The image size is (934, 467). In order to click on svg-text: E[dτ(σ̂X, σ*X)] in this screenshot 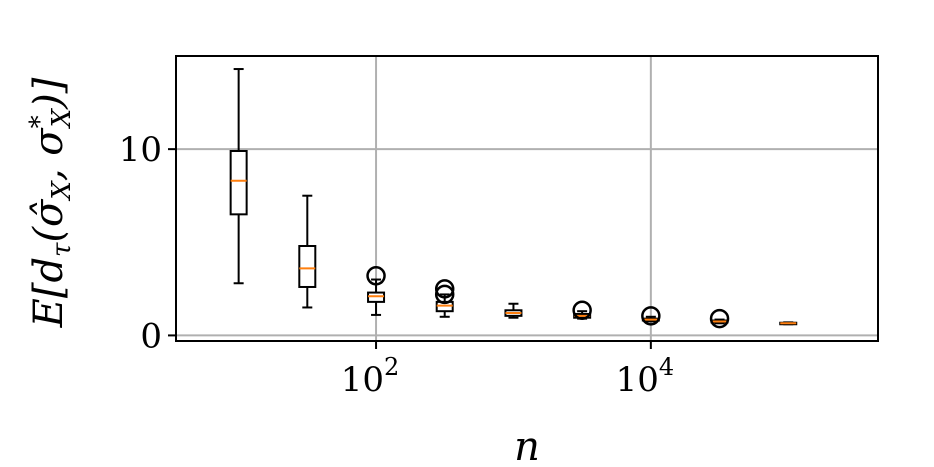, I will do `click(51, 202)`.